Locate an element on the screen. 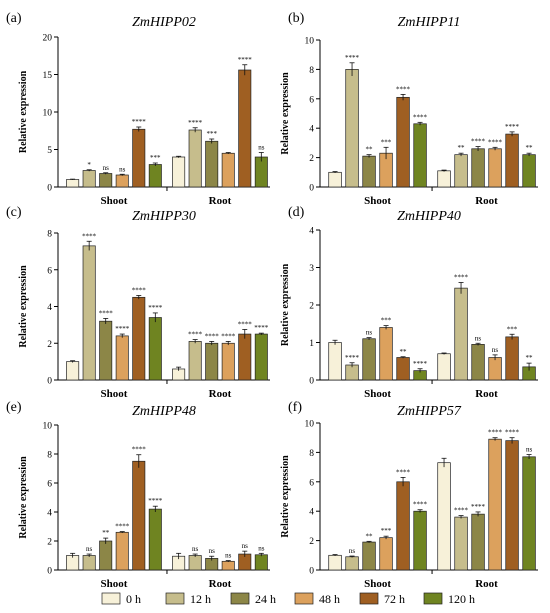 The height and width of the screenshot is (613, 550). panel-label: (b) is located at coordinates (296, 18).